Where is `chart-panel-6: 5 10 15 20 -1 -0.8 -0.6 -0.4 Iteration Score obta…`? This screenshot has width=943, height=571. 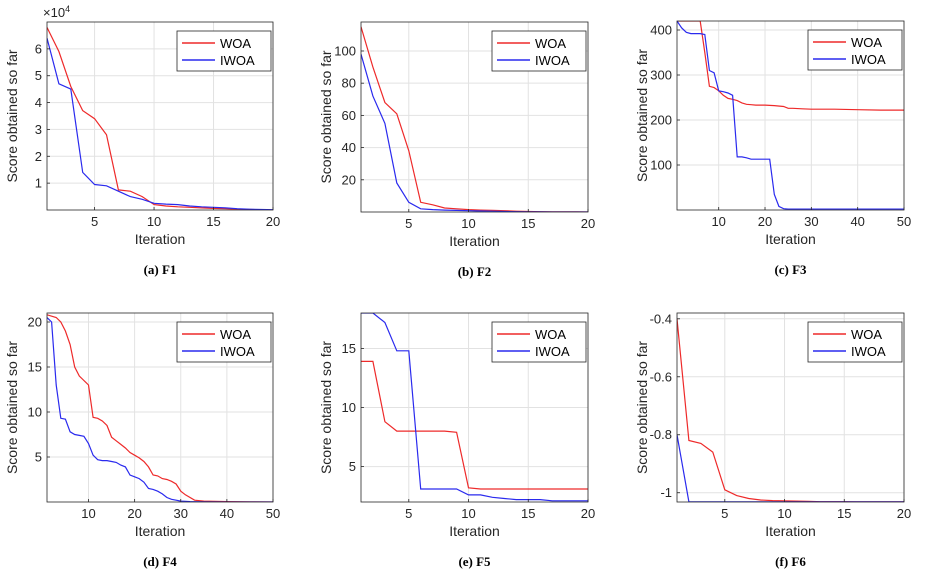 chart-panel-6: 5 10 15 20 -1 -0.8 -0.6 -0.4 Iteration Score obta… is located at coordinates (772, 440).